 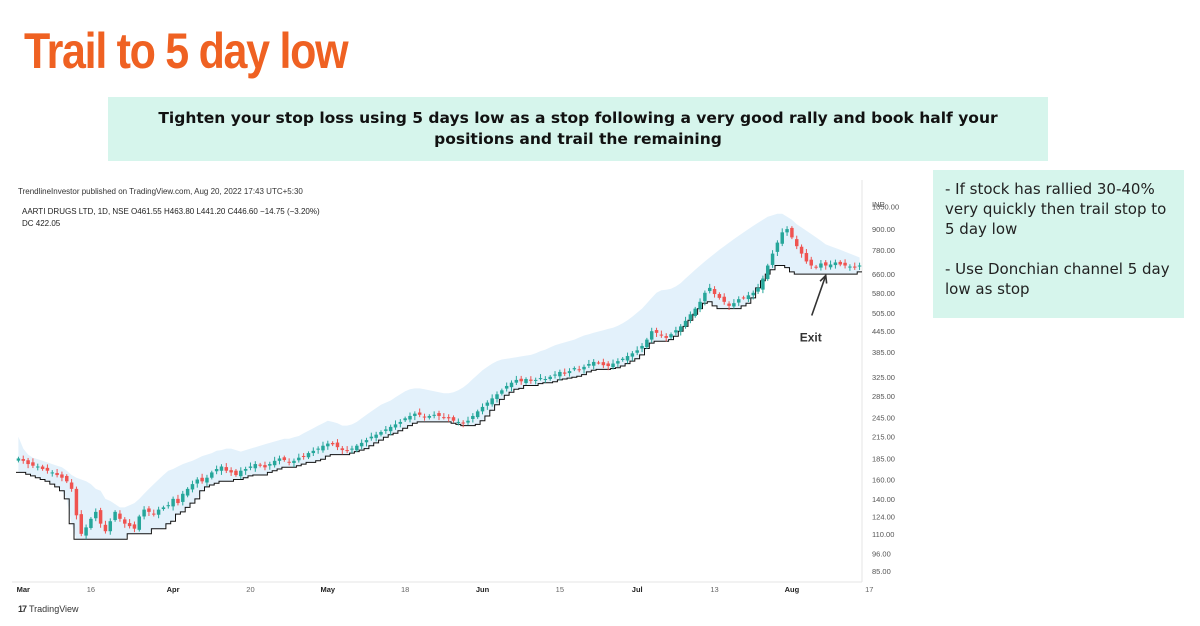 I want to click on x-tick-label: Mar, so click(x=23, y=589).